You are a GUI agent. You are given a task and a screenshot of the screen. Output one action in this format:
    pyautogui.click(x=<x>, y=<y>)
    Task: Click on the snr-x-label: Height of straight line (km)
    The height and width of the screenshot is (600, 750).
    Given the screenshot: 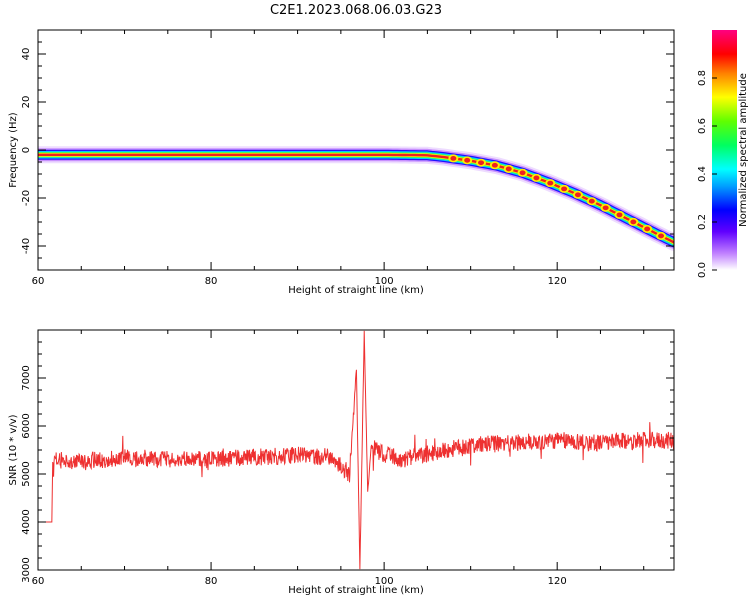 What is the action you would take?
    pyautogui.click(x=356, y=590)
    